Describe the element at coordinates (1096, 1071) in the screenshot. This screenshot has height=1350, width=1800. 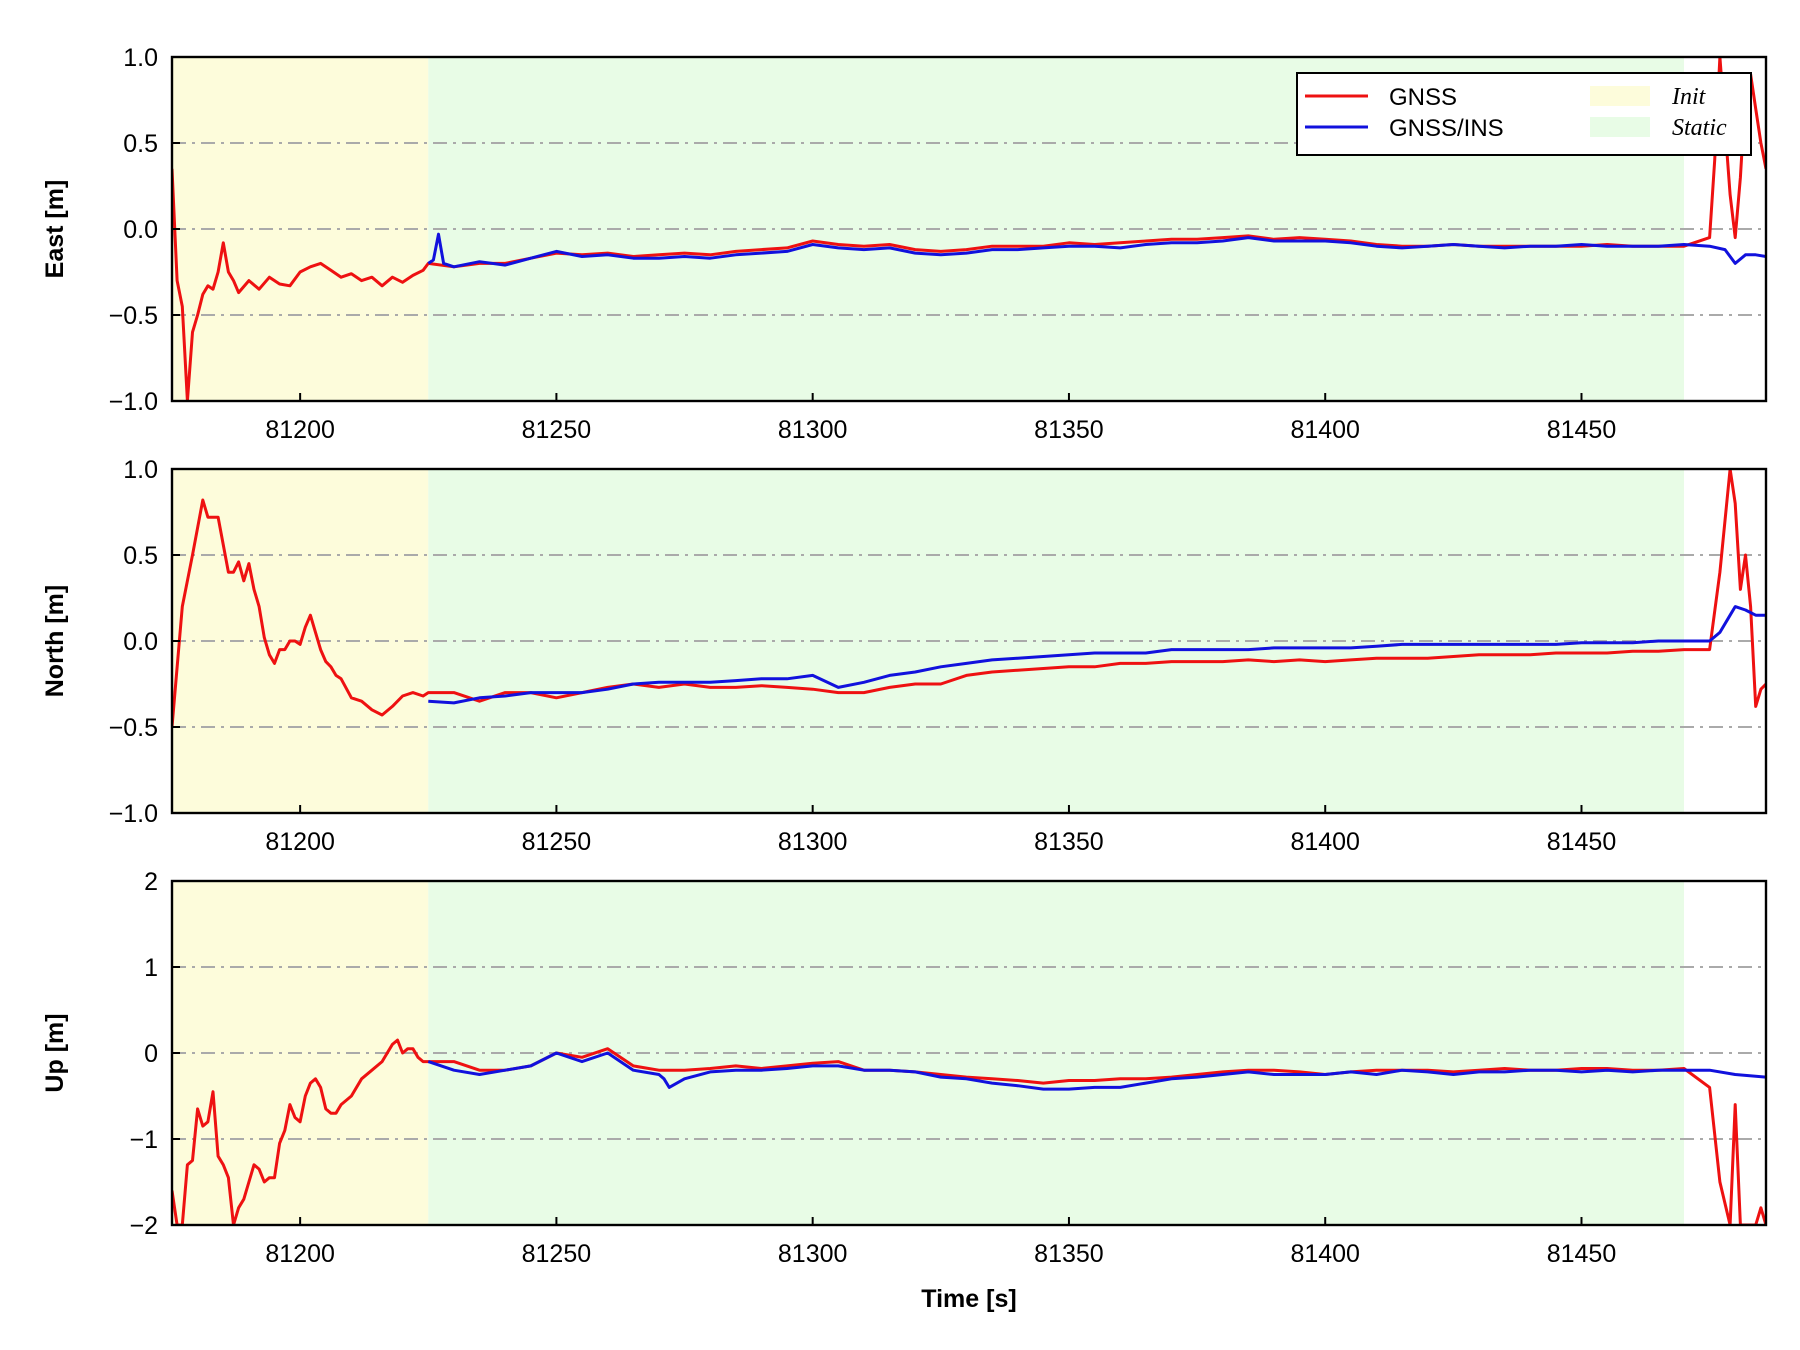
I see `series-gnss-ins-up` at that location.